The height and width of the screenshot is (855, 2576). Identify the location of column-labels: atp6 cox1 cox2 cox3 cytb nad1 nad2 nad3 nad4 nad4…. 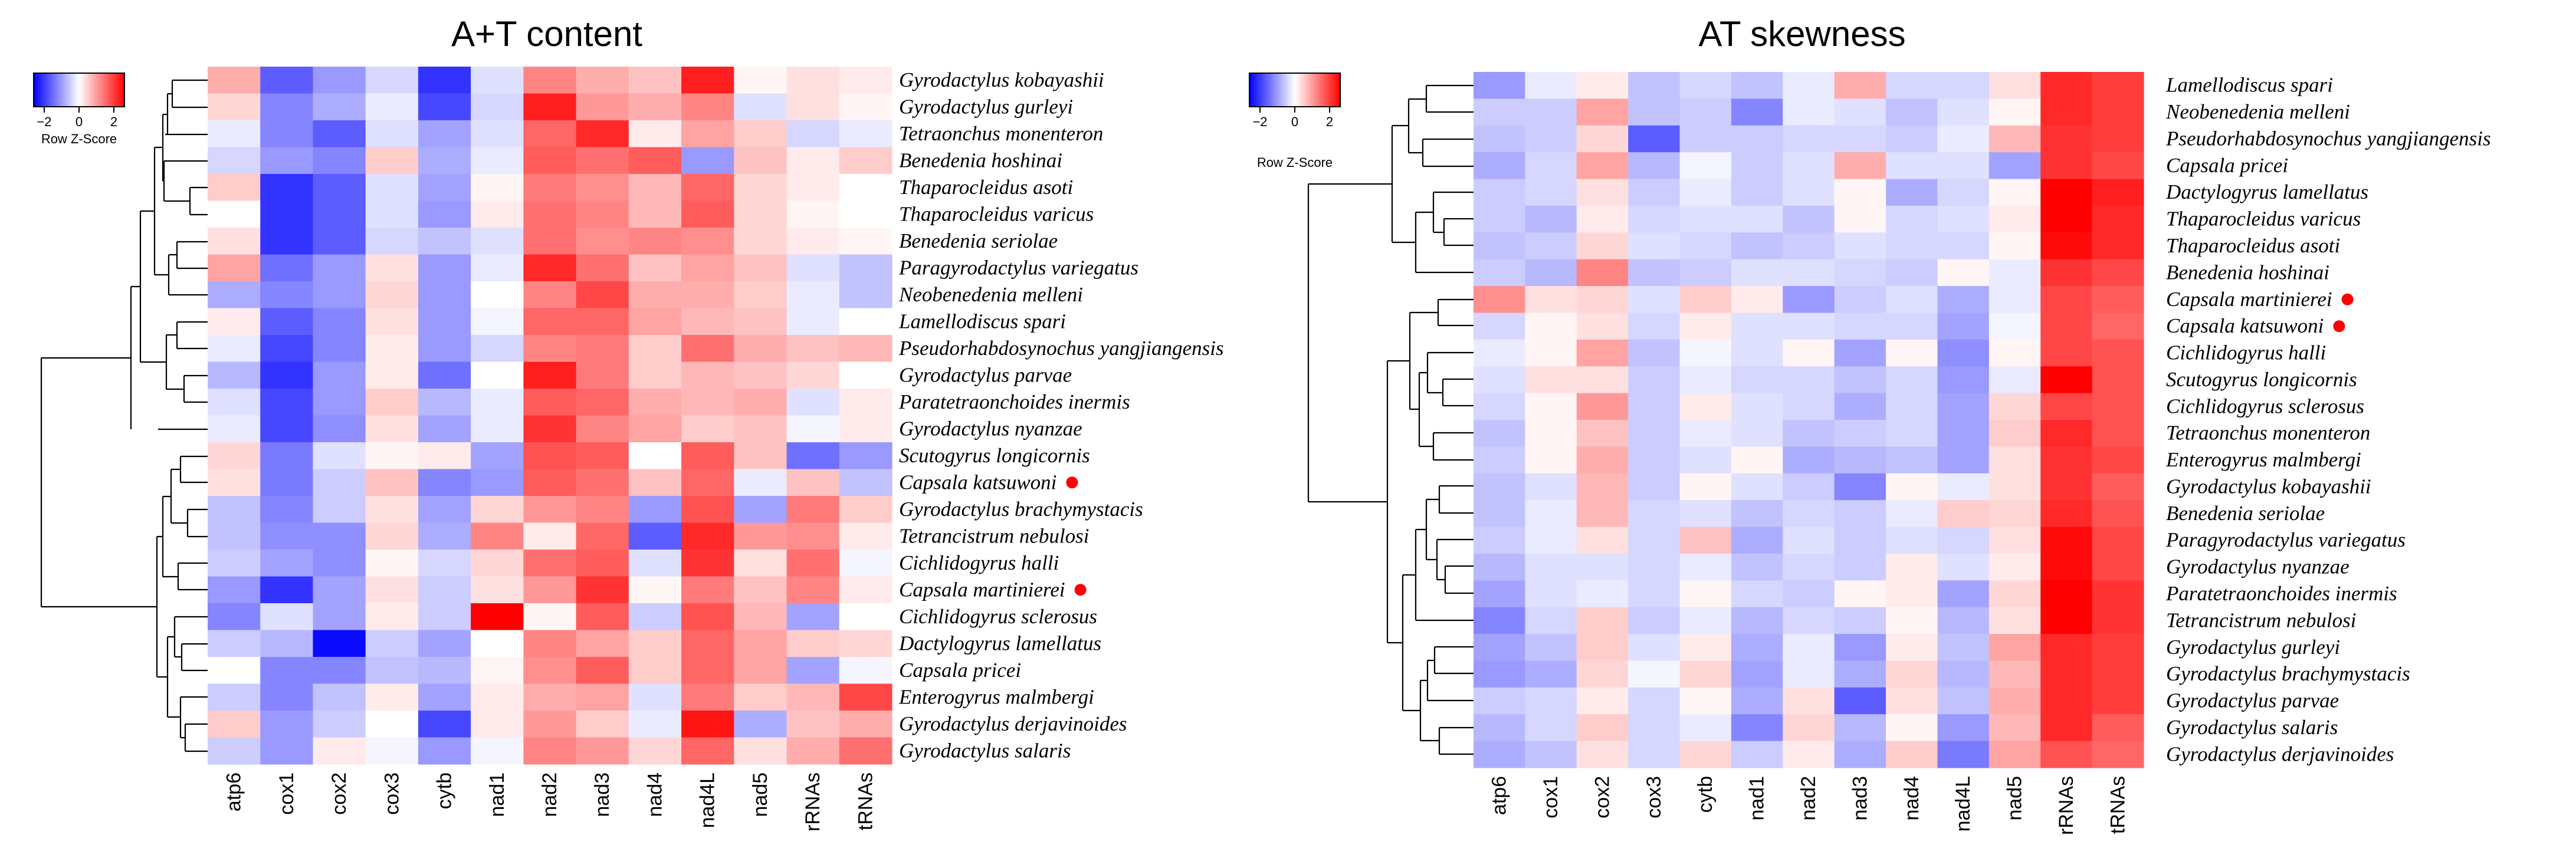
(1808, 805).